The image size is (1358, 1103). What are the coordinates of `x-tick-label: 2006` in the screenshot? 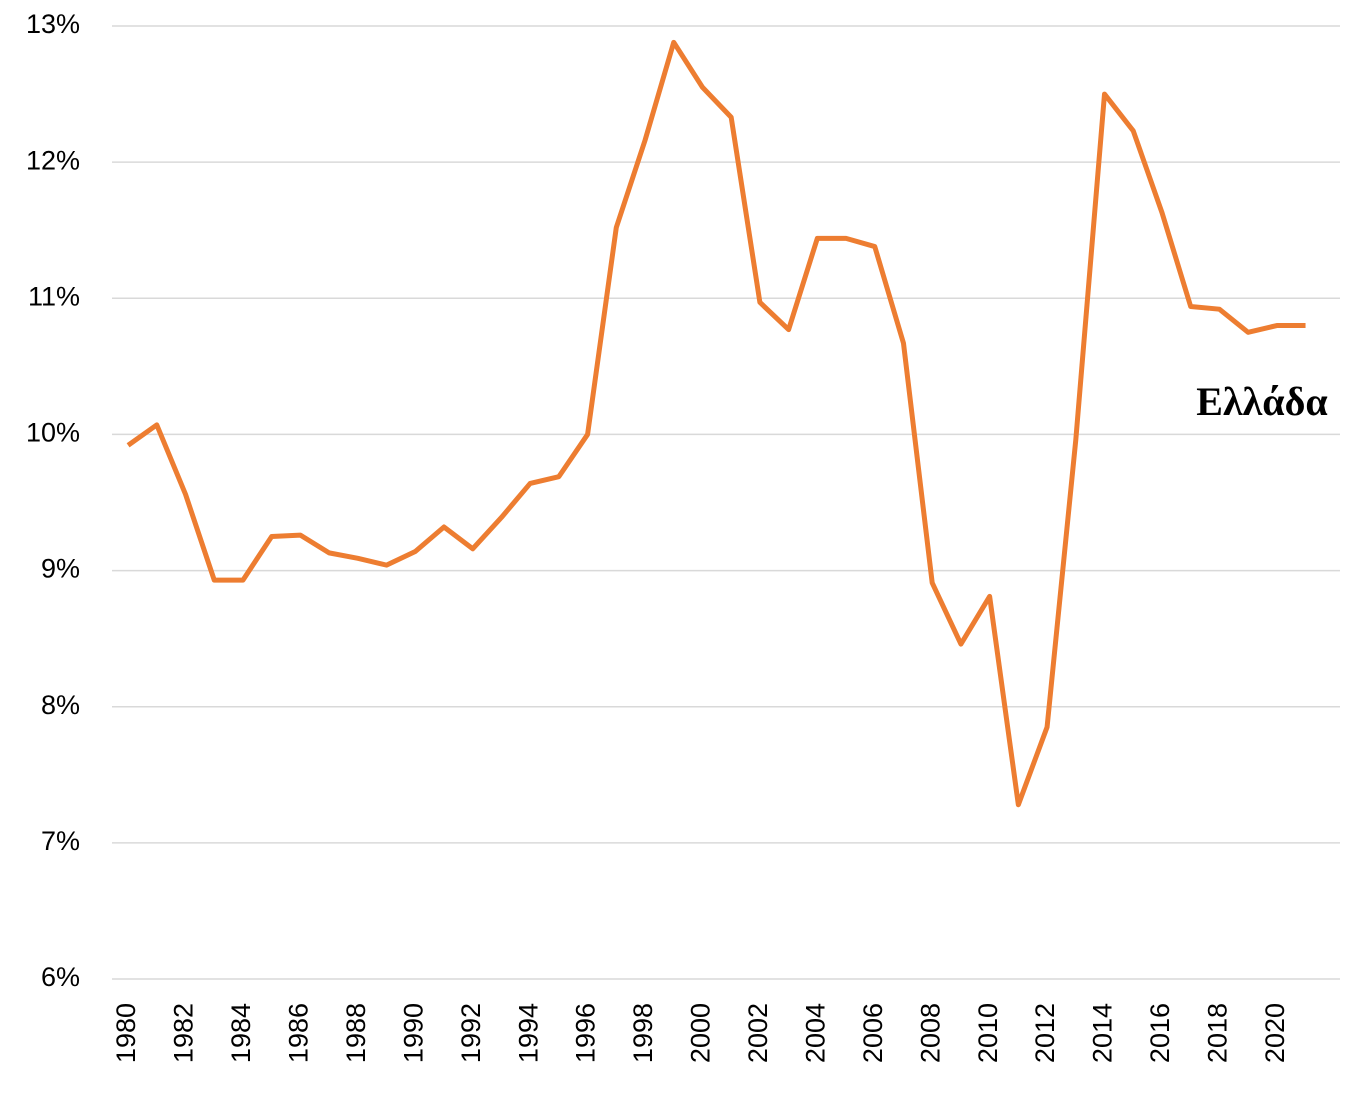 It's located at (873, 1033).